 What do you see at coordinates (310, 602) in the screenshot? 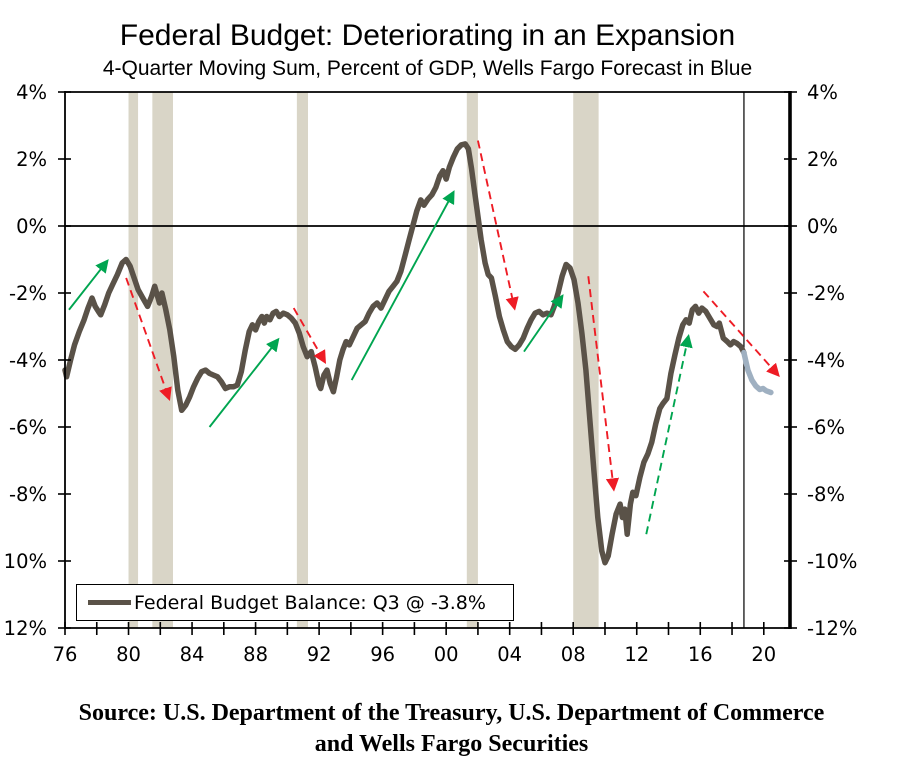
I see `legend-label: Federal Budget Balance: Q3 @ -3.8%` at bounding box center [310, 602].